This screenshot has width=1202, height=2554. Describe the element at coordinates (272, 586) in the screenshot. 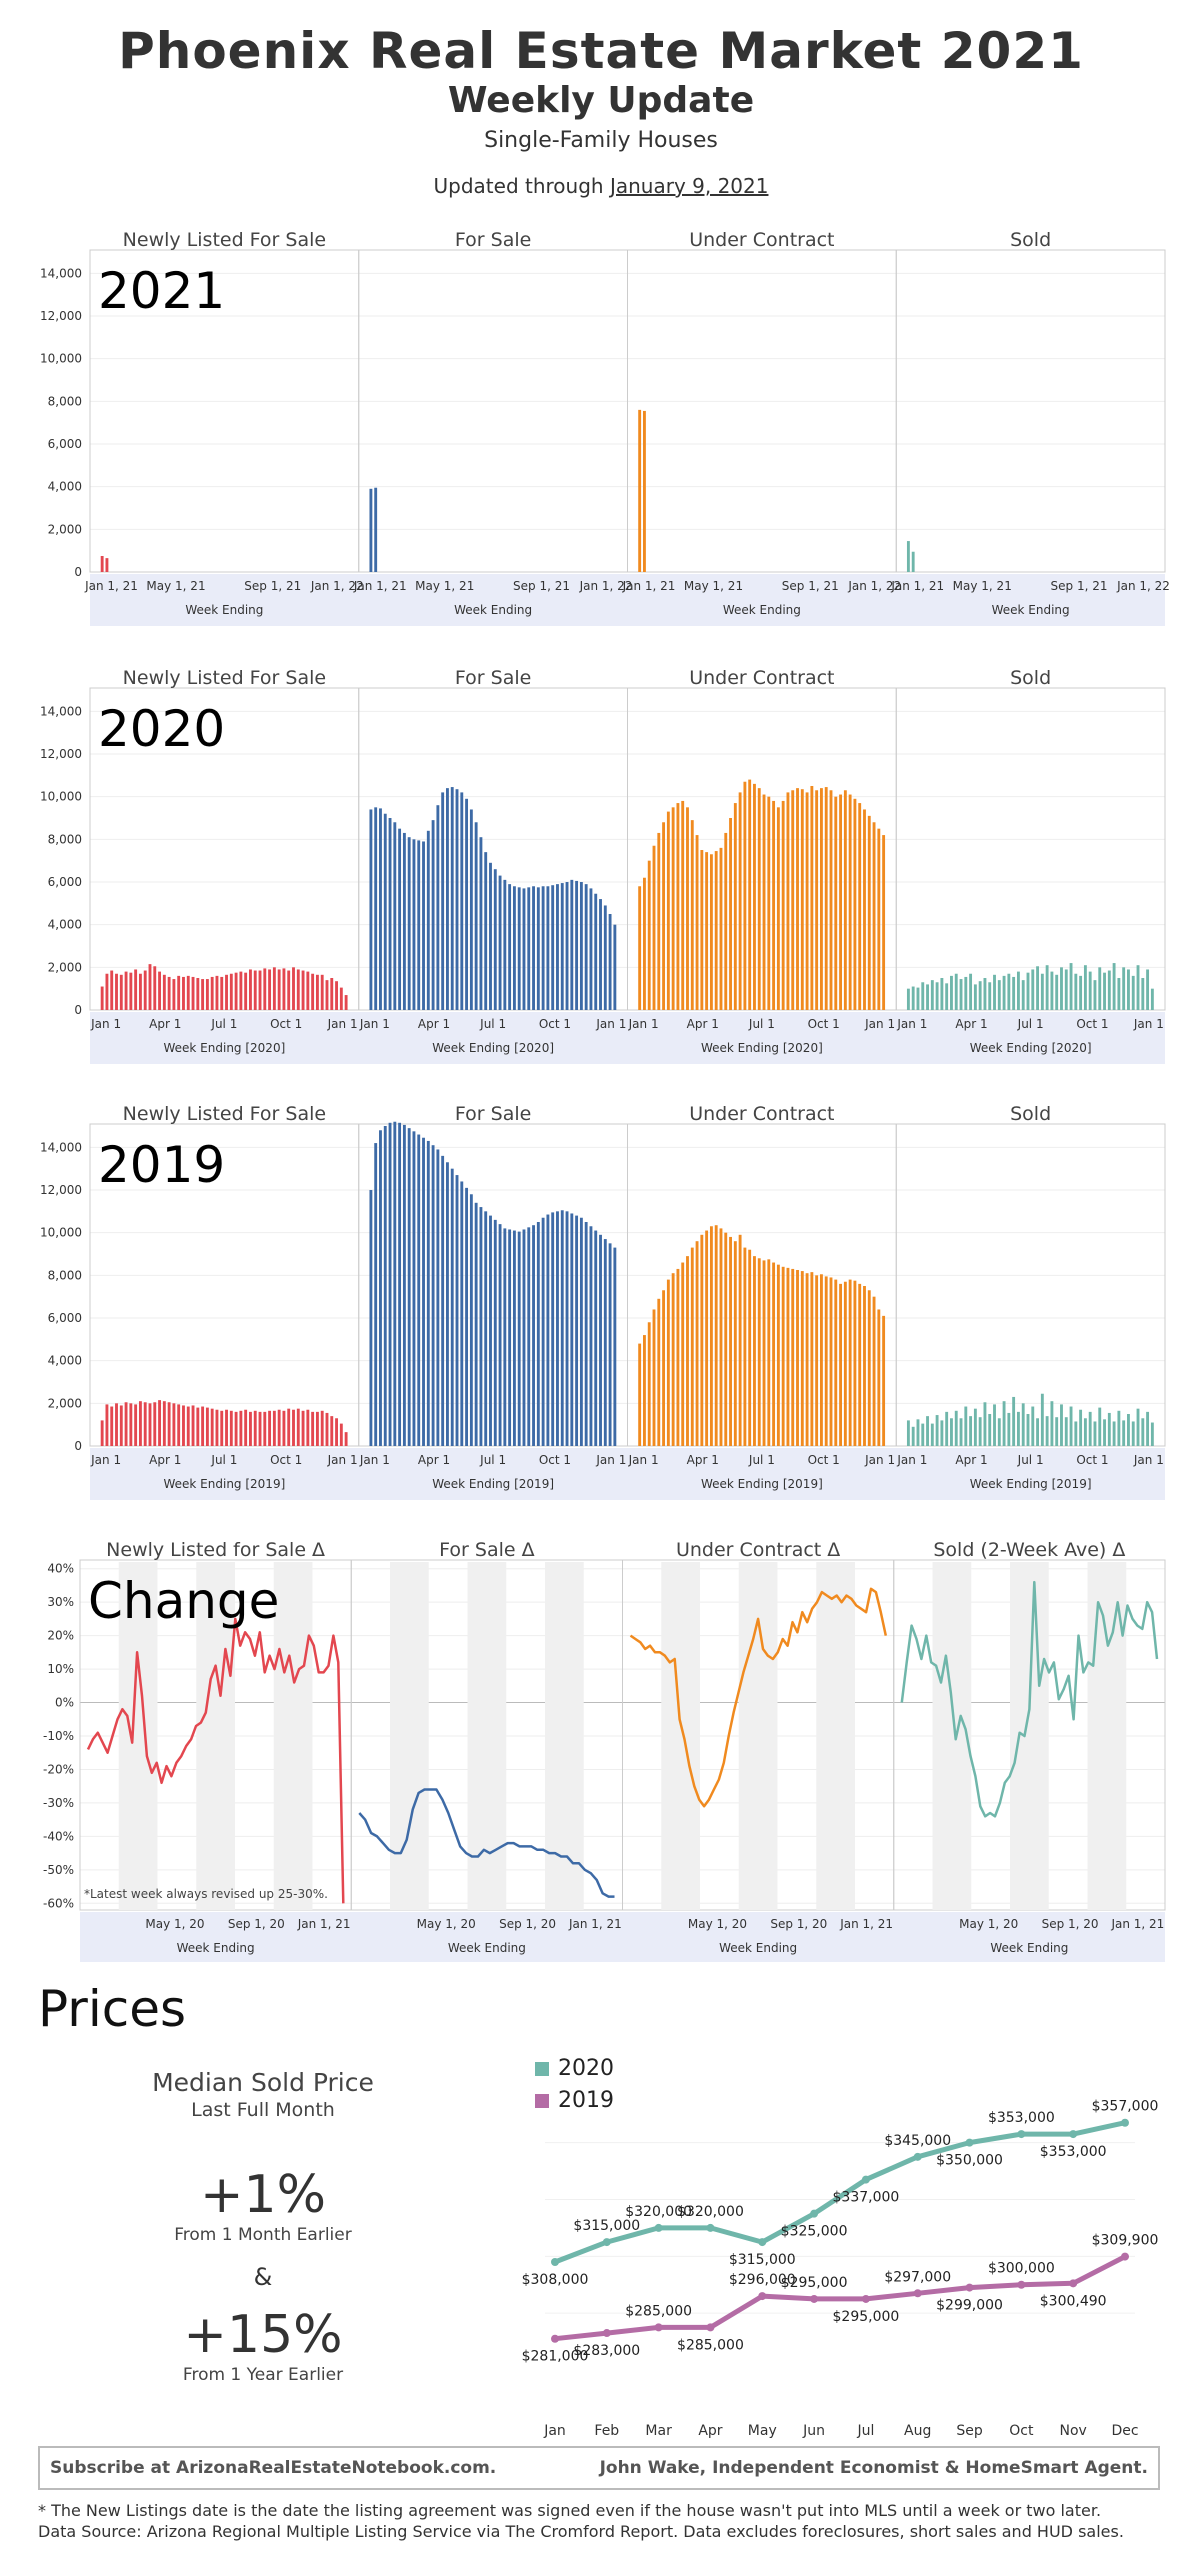

I see `x-tick-label: Sep 1, 21` at that location.